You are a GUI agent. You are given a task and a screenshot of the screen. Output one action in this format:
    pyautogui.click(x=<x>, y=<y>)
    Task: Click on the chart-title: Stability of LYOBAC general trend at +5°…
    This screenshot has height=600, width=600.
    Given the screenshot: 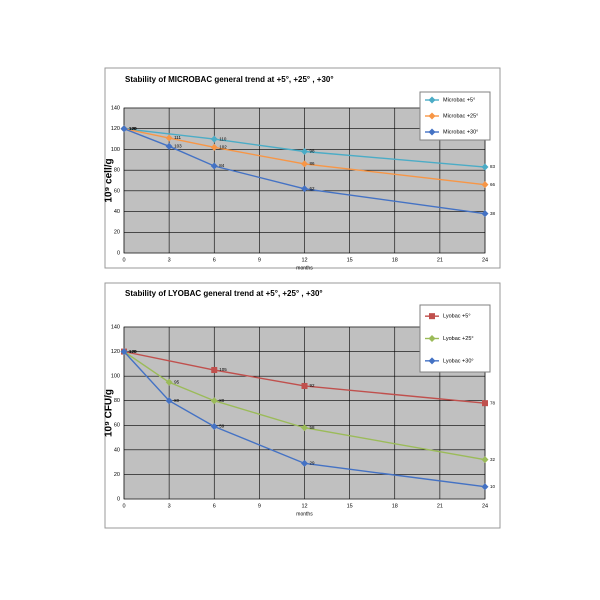 What is the action you would take?
    pyautogui.click(x=224, y=293)
    